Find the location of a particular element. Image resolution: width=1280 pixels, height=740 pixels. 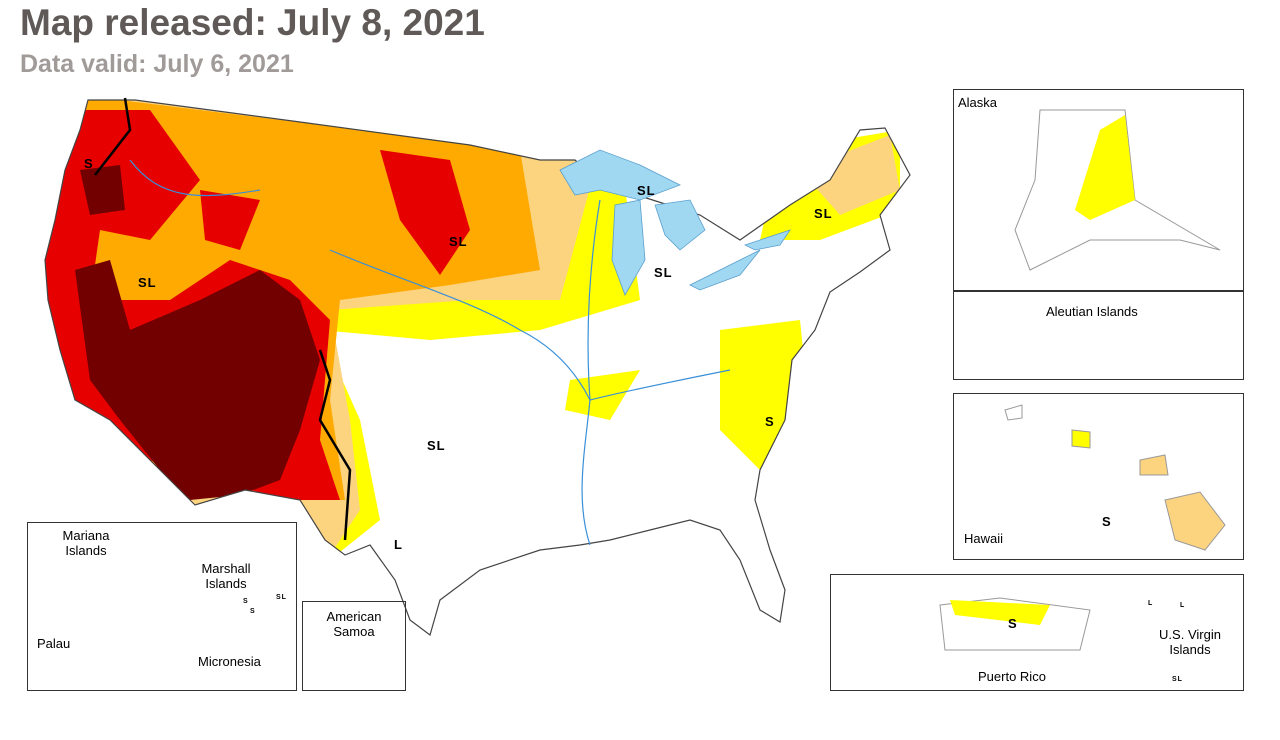

inset-label: American Samoa is located at coordinates (354, 624).